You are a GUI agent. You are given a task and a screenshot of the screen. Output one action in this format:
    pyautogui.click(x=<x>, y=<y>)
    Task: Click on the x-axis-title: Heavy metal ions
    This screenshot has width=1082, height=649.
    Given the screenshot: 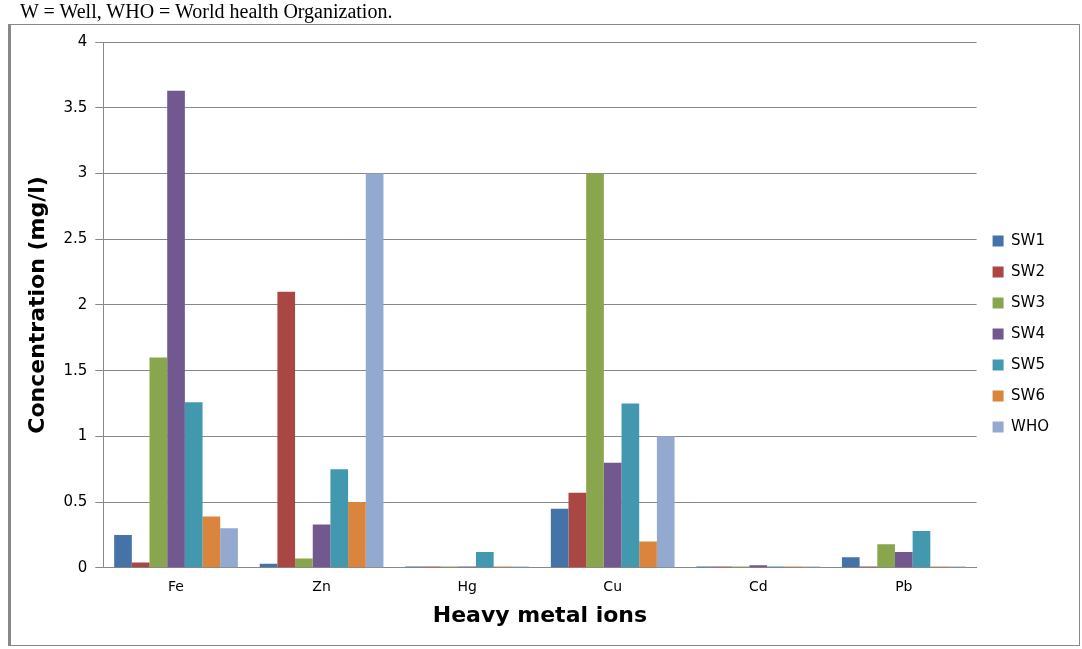 What is the action you would take?
    pyautogui.click(x=540, y=614)
    